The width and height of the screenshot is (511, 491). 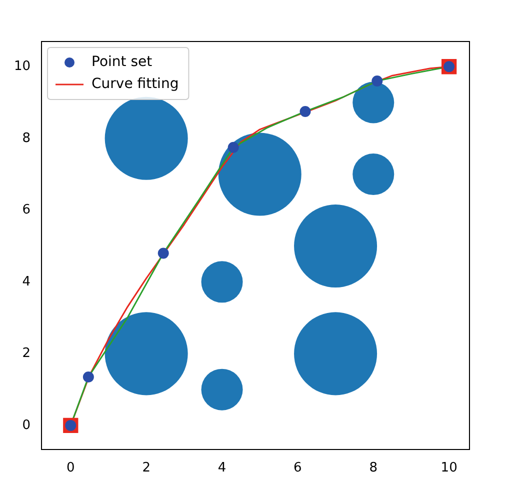 I want to click on x-tick-label: 2, so click(x=146, y=468).